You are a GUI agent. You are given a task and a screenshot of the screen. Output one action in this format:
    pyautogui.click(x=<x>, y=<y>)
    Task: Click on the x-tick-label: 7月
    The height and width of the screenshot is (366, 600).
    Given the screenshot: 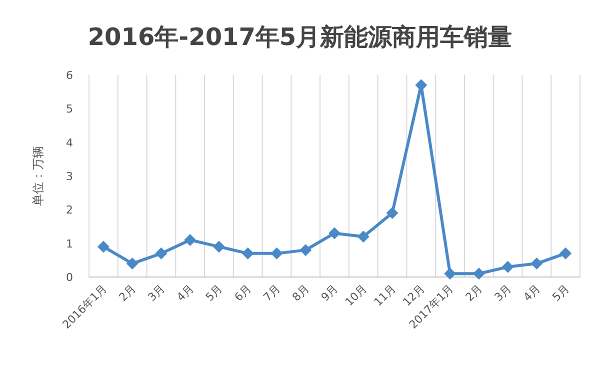 What is the action you would take?
    pyautogui.click(x=271, y=293)
    